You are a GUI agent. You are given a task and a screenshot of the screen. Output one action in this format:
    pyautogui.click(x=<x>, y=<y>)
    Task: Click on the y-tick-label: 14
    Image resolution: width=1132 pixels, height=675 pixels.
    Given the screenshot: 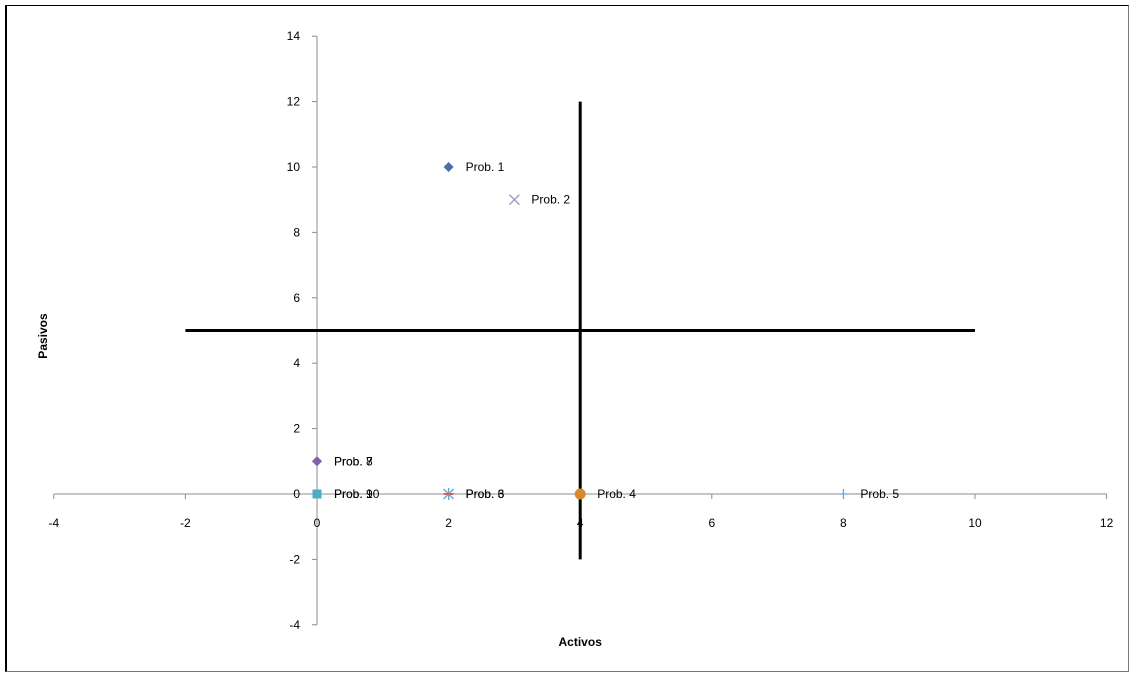 What is the action you would take?
    pyautogui.click(x=294, y=36)
    